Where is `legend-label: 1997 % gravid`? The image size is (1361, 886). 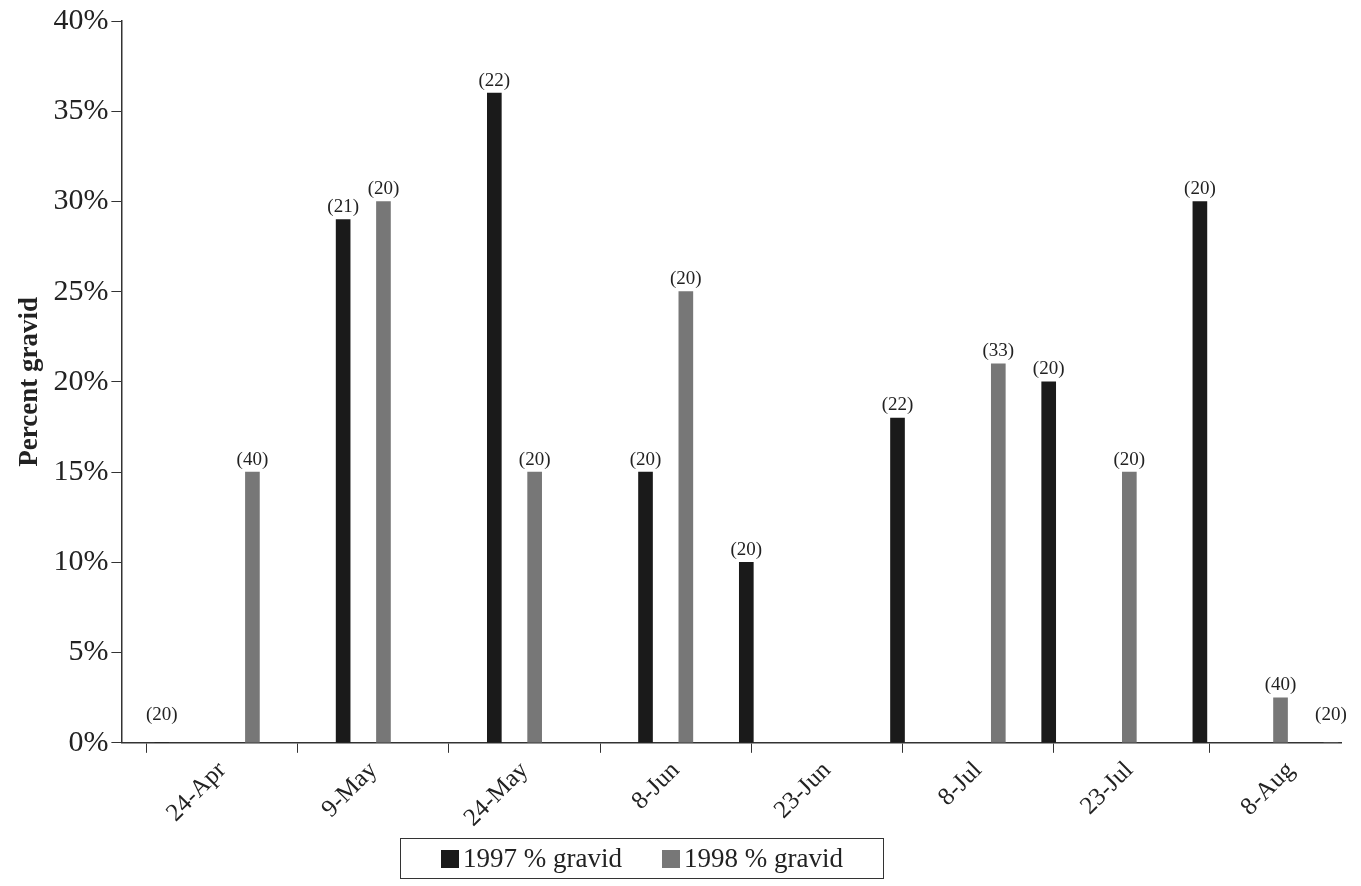 legend-label: 1997 % gravid is located at coordinates (542, 858).